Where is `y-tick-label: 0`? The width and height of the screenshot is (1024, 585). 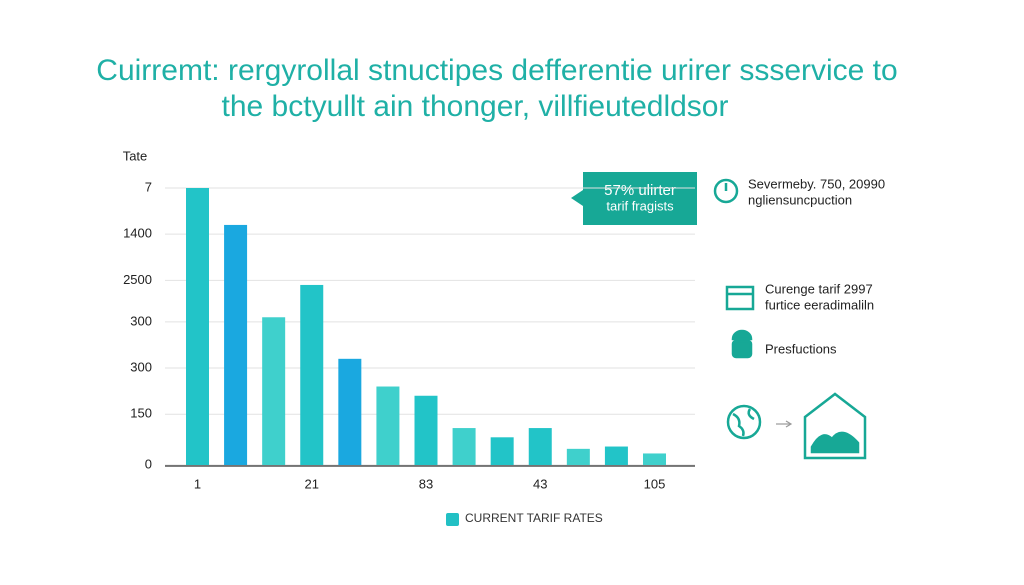
y-tick-label: 0 is located at coordinates (148, 463).